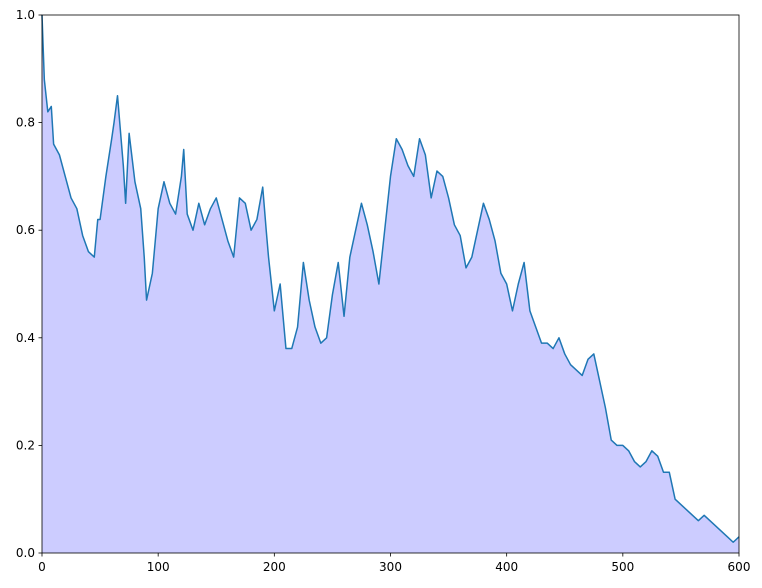  I want to click on x-tick-label: 600, so click(739, 567).